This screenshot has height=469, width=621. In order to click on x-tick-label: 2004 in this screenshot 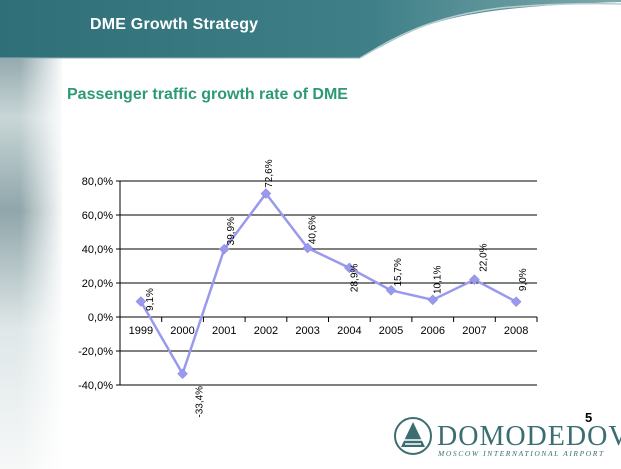, I will do `click(349, 331)`.